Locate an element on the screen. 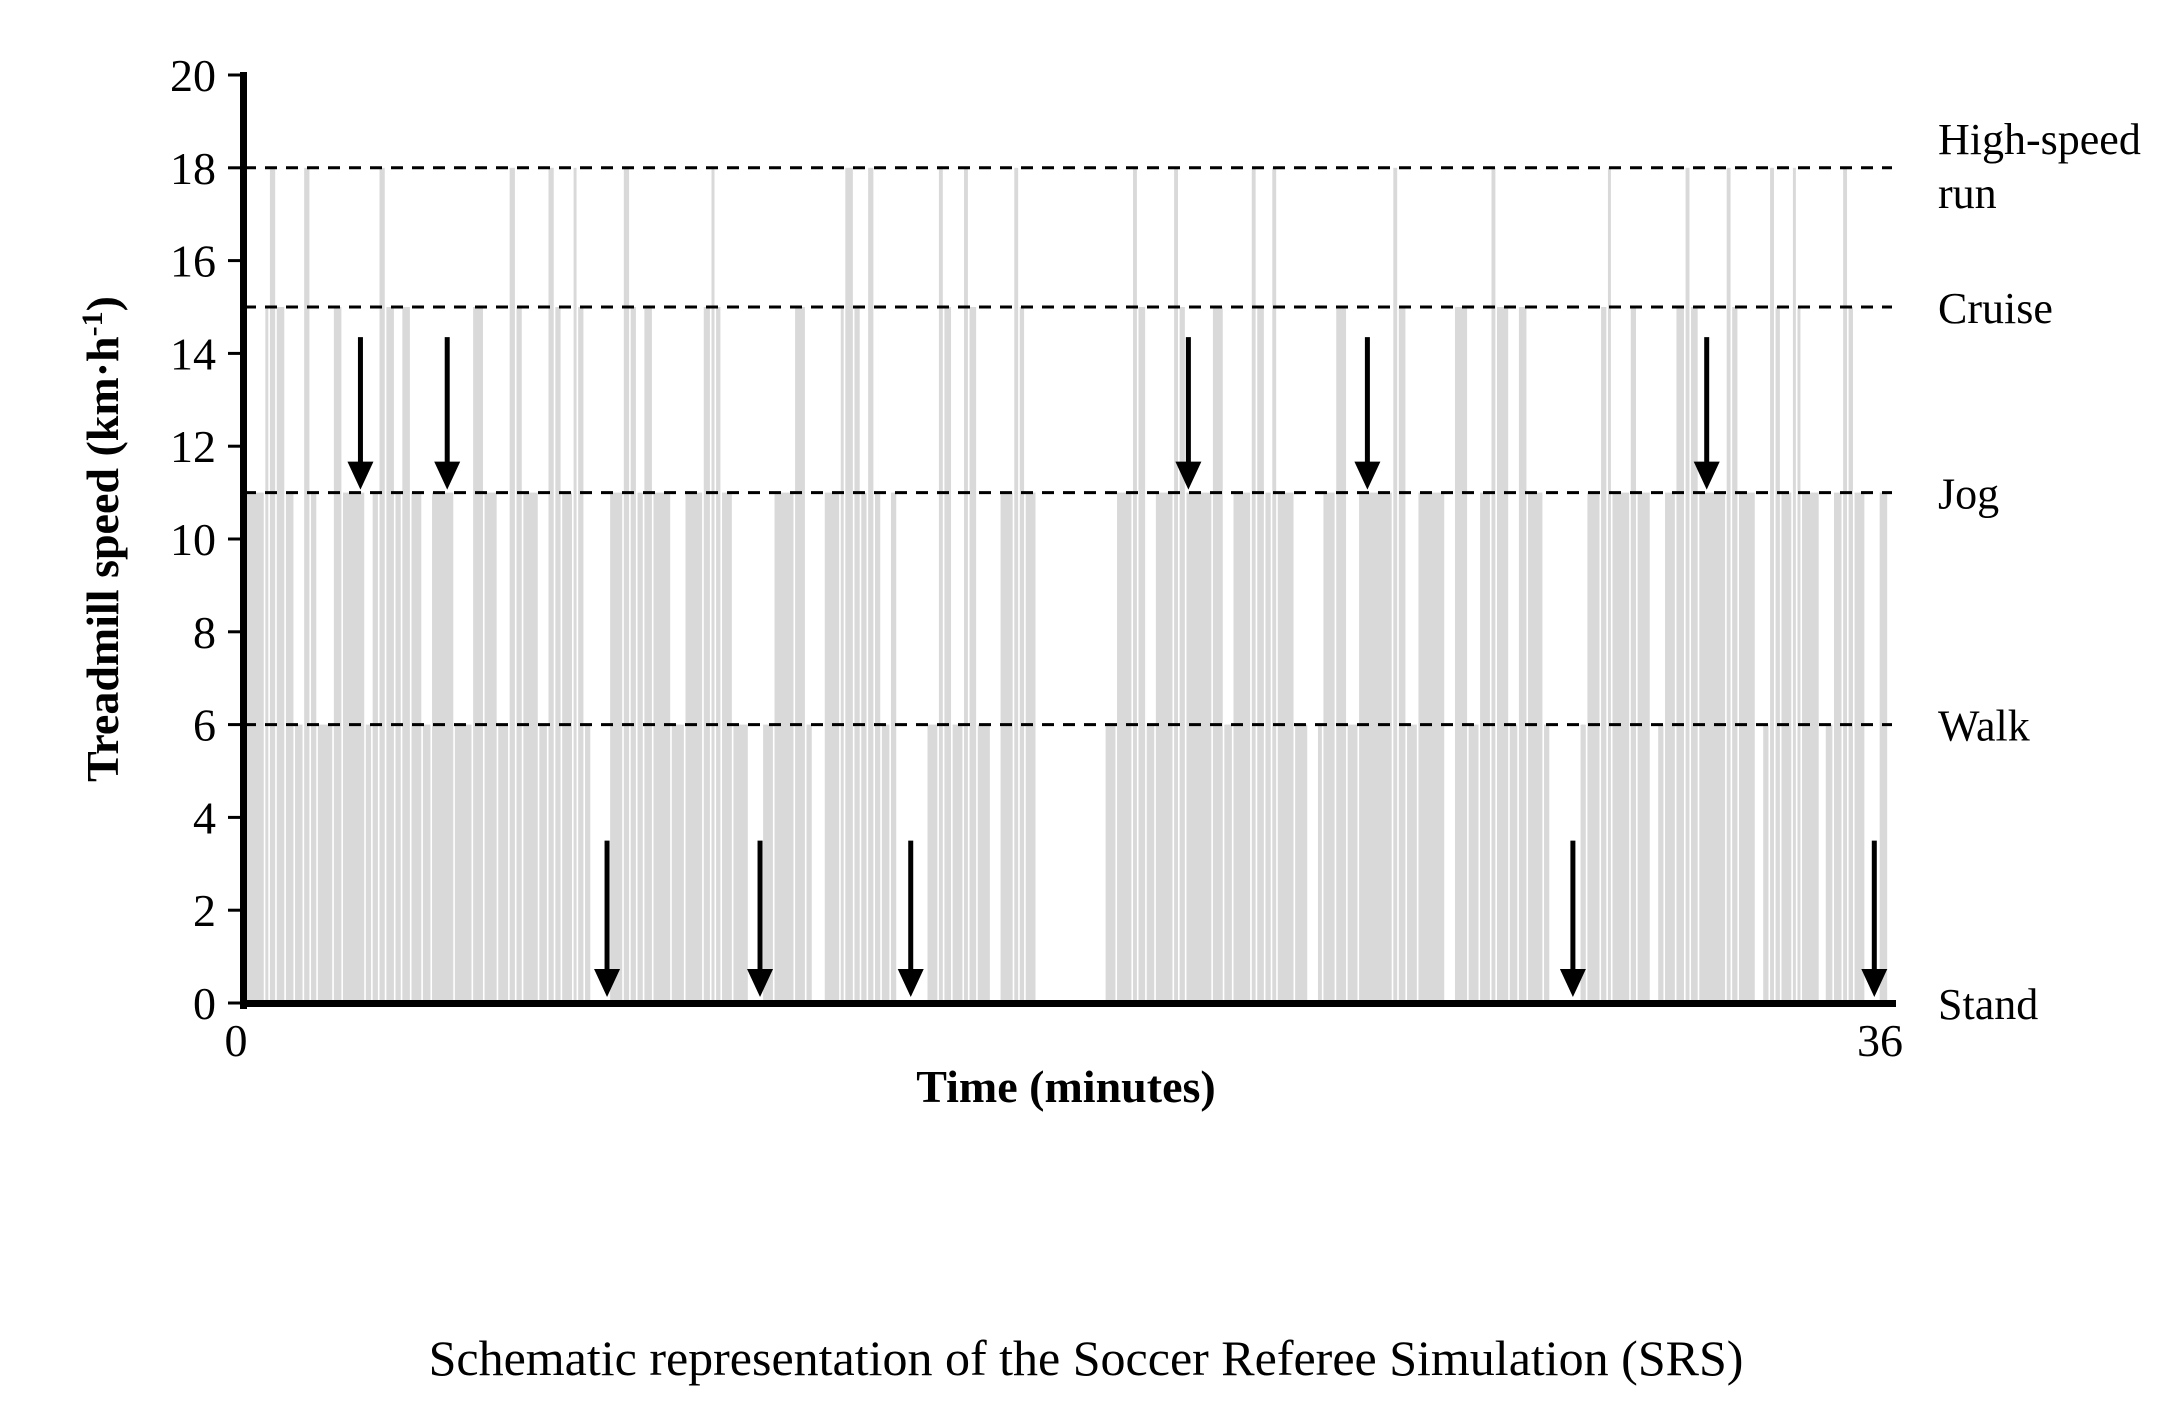  x-tick-label: 36 is located at coordinates (1880, 1040).